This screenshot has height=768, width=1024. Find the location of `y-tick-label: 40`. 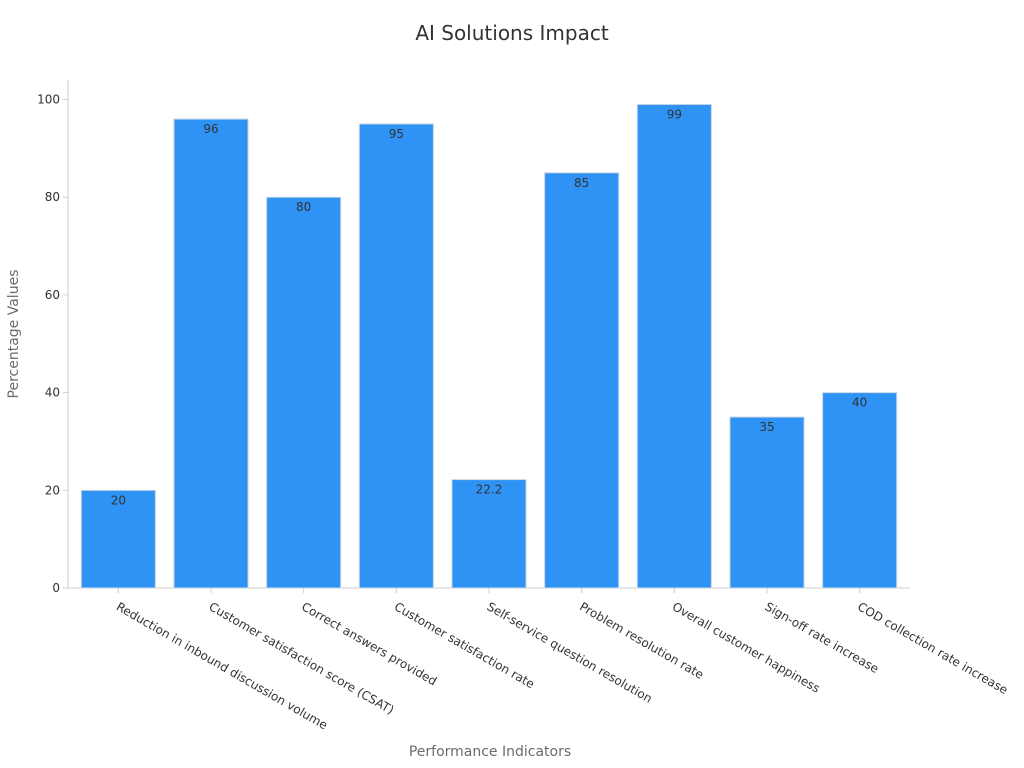

y-tick-label: 40 is located at coordinates (52, 393).